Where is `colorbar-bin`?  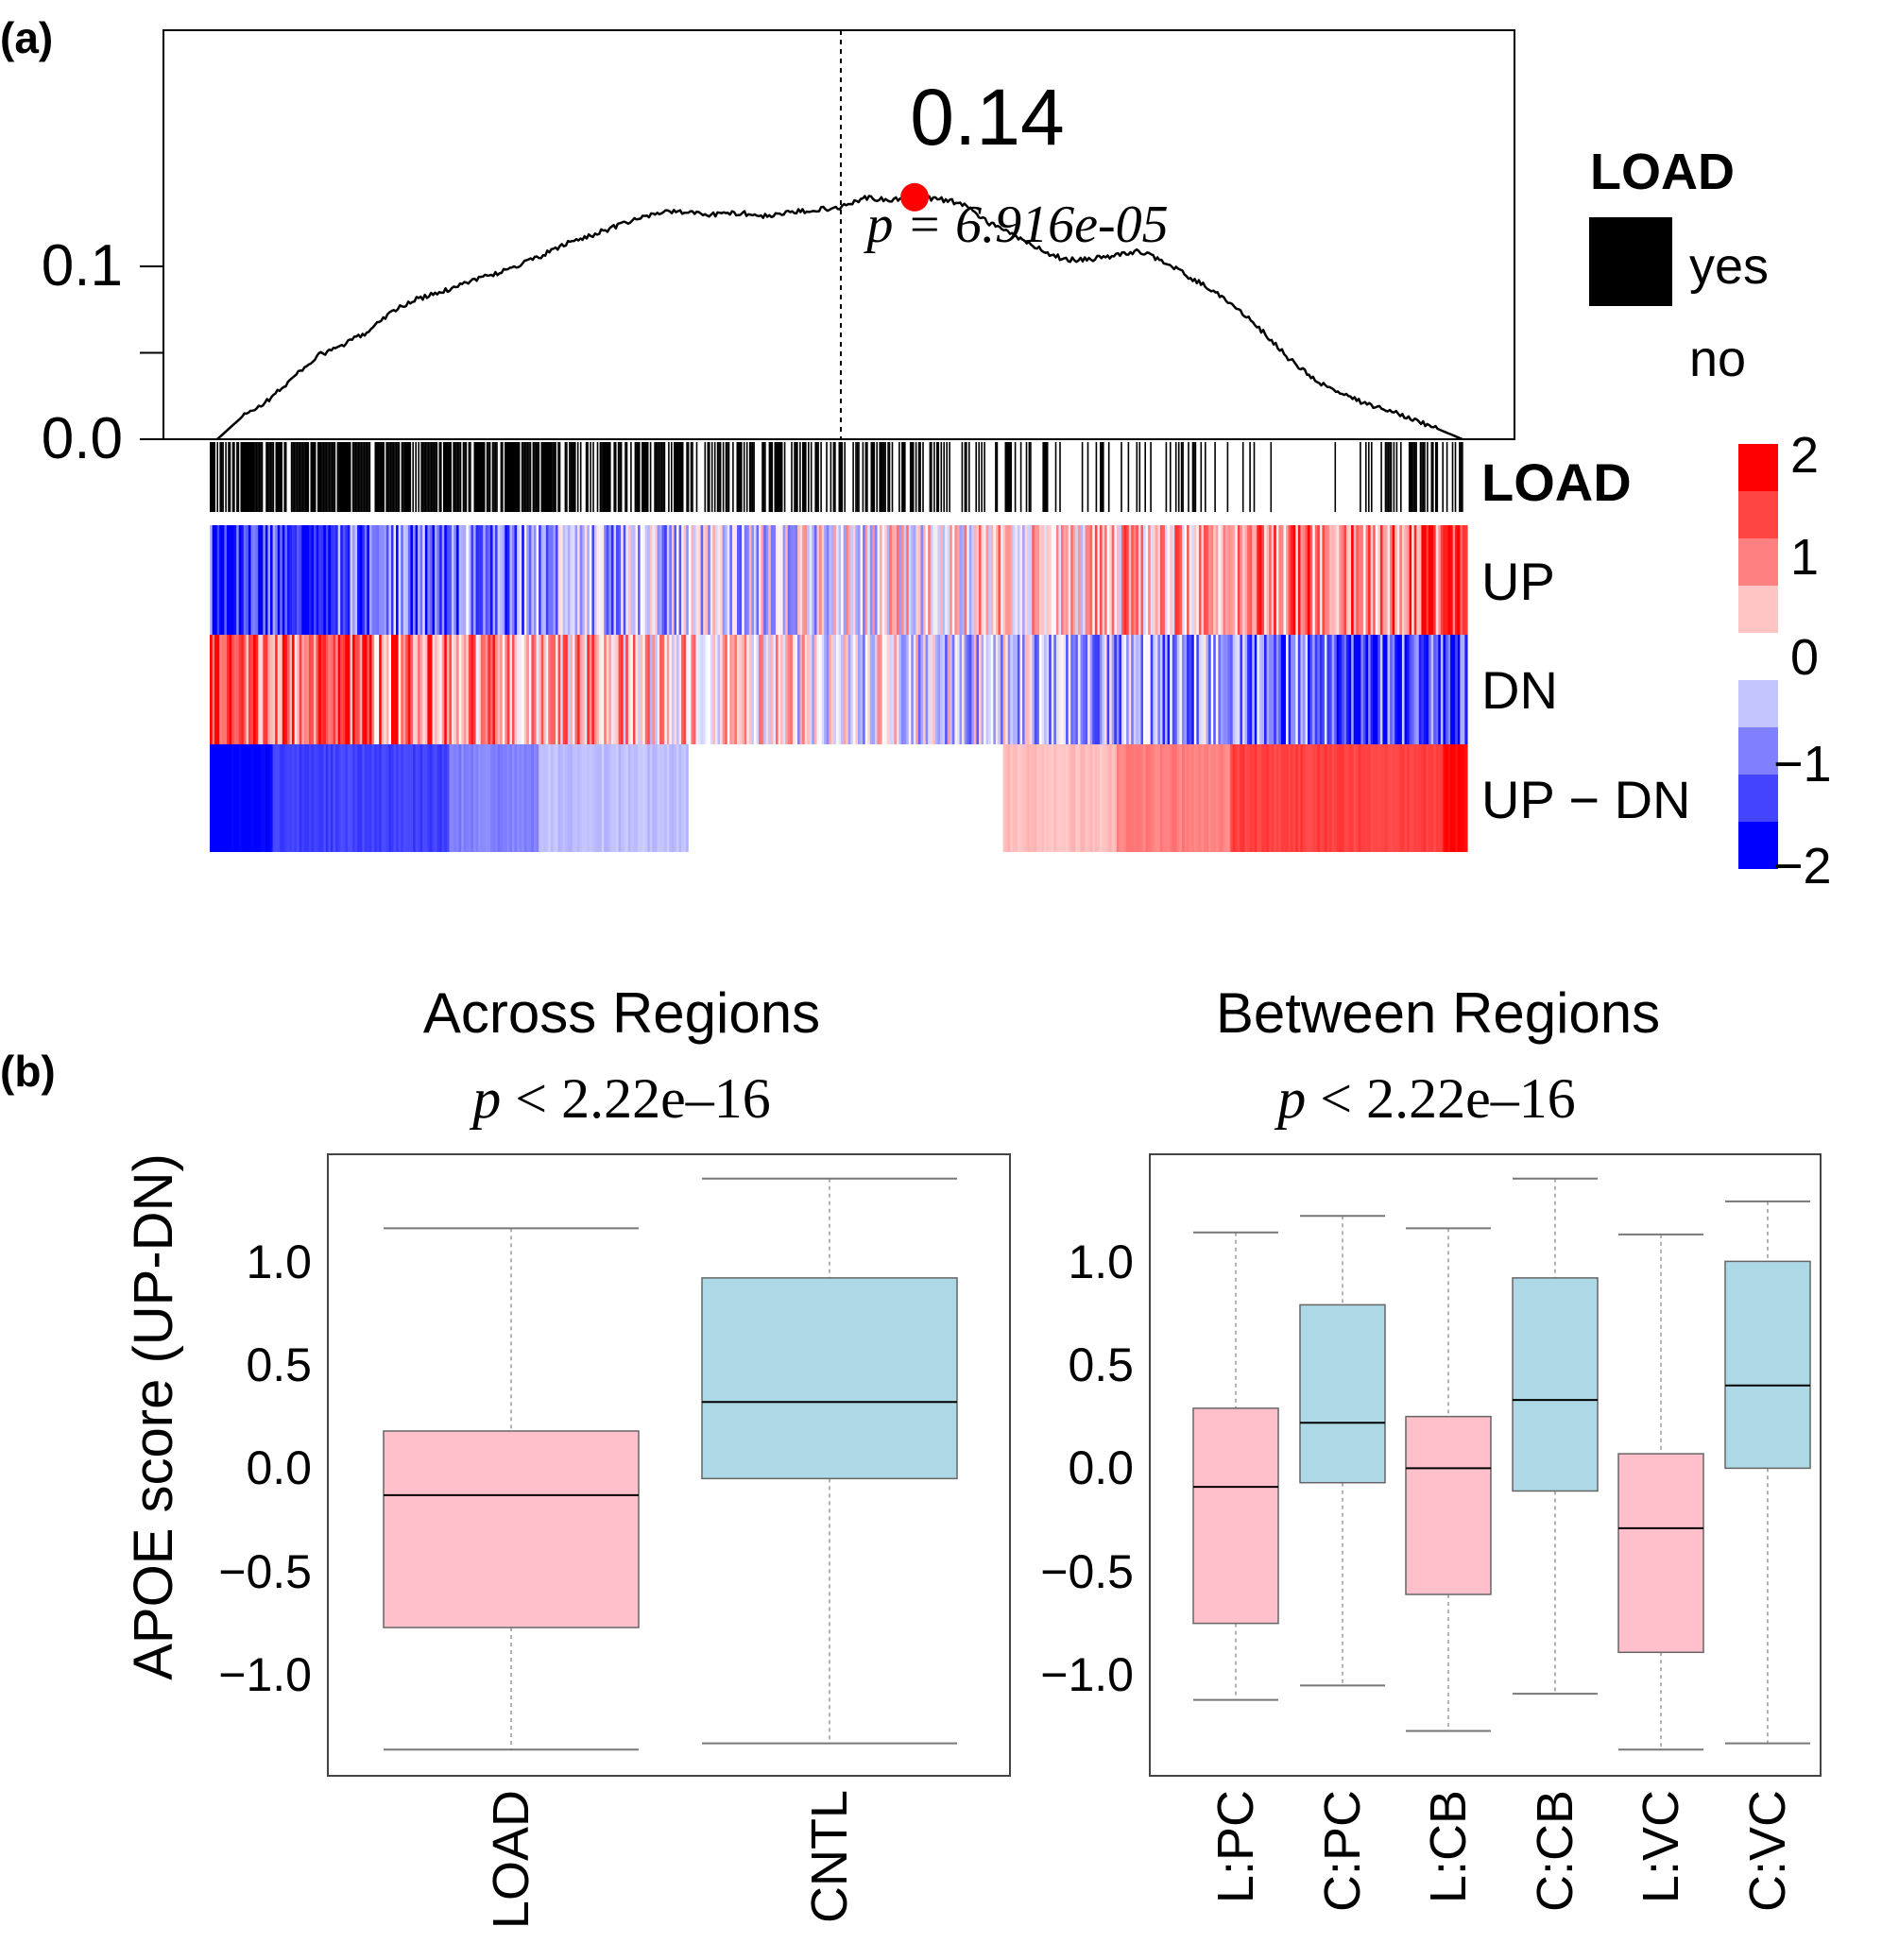
colorbar-bin is located at coordinates (1758, 656).